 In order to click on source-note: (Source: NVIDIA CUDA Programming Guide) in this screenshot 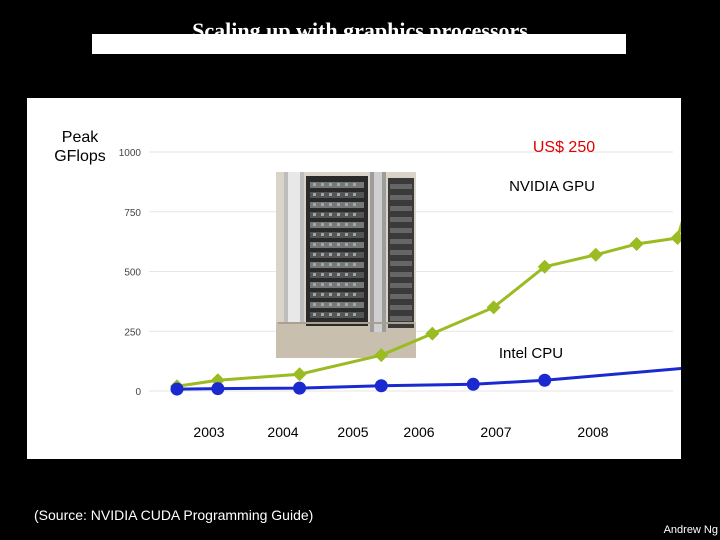, I will do `click(174, 515)`.